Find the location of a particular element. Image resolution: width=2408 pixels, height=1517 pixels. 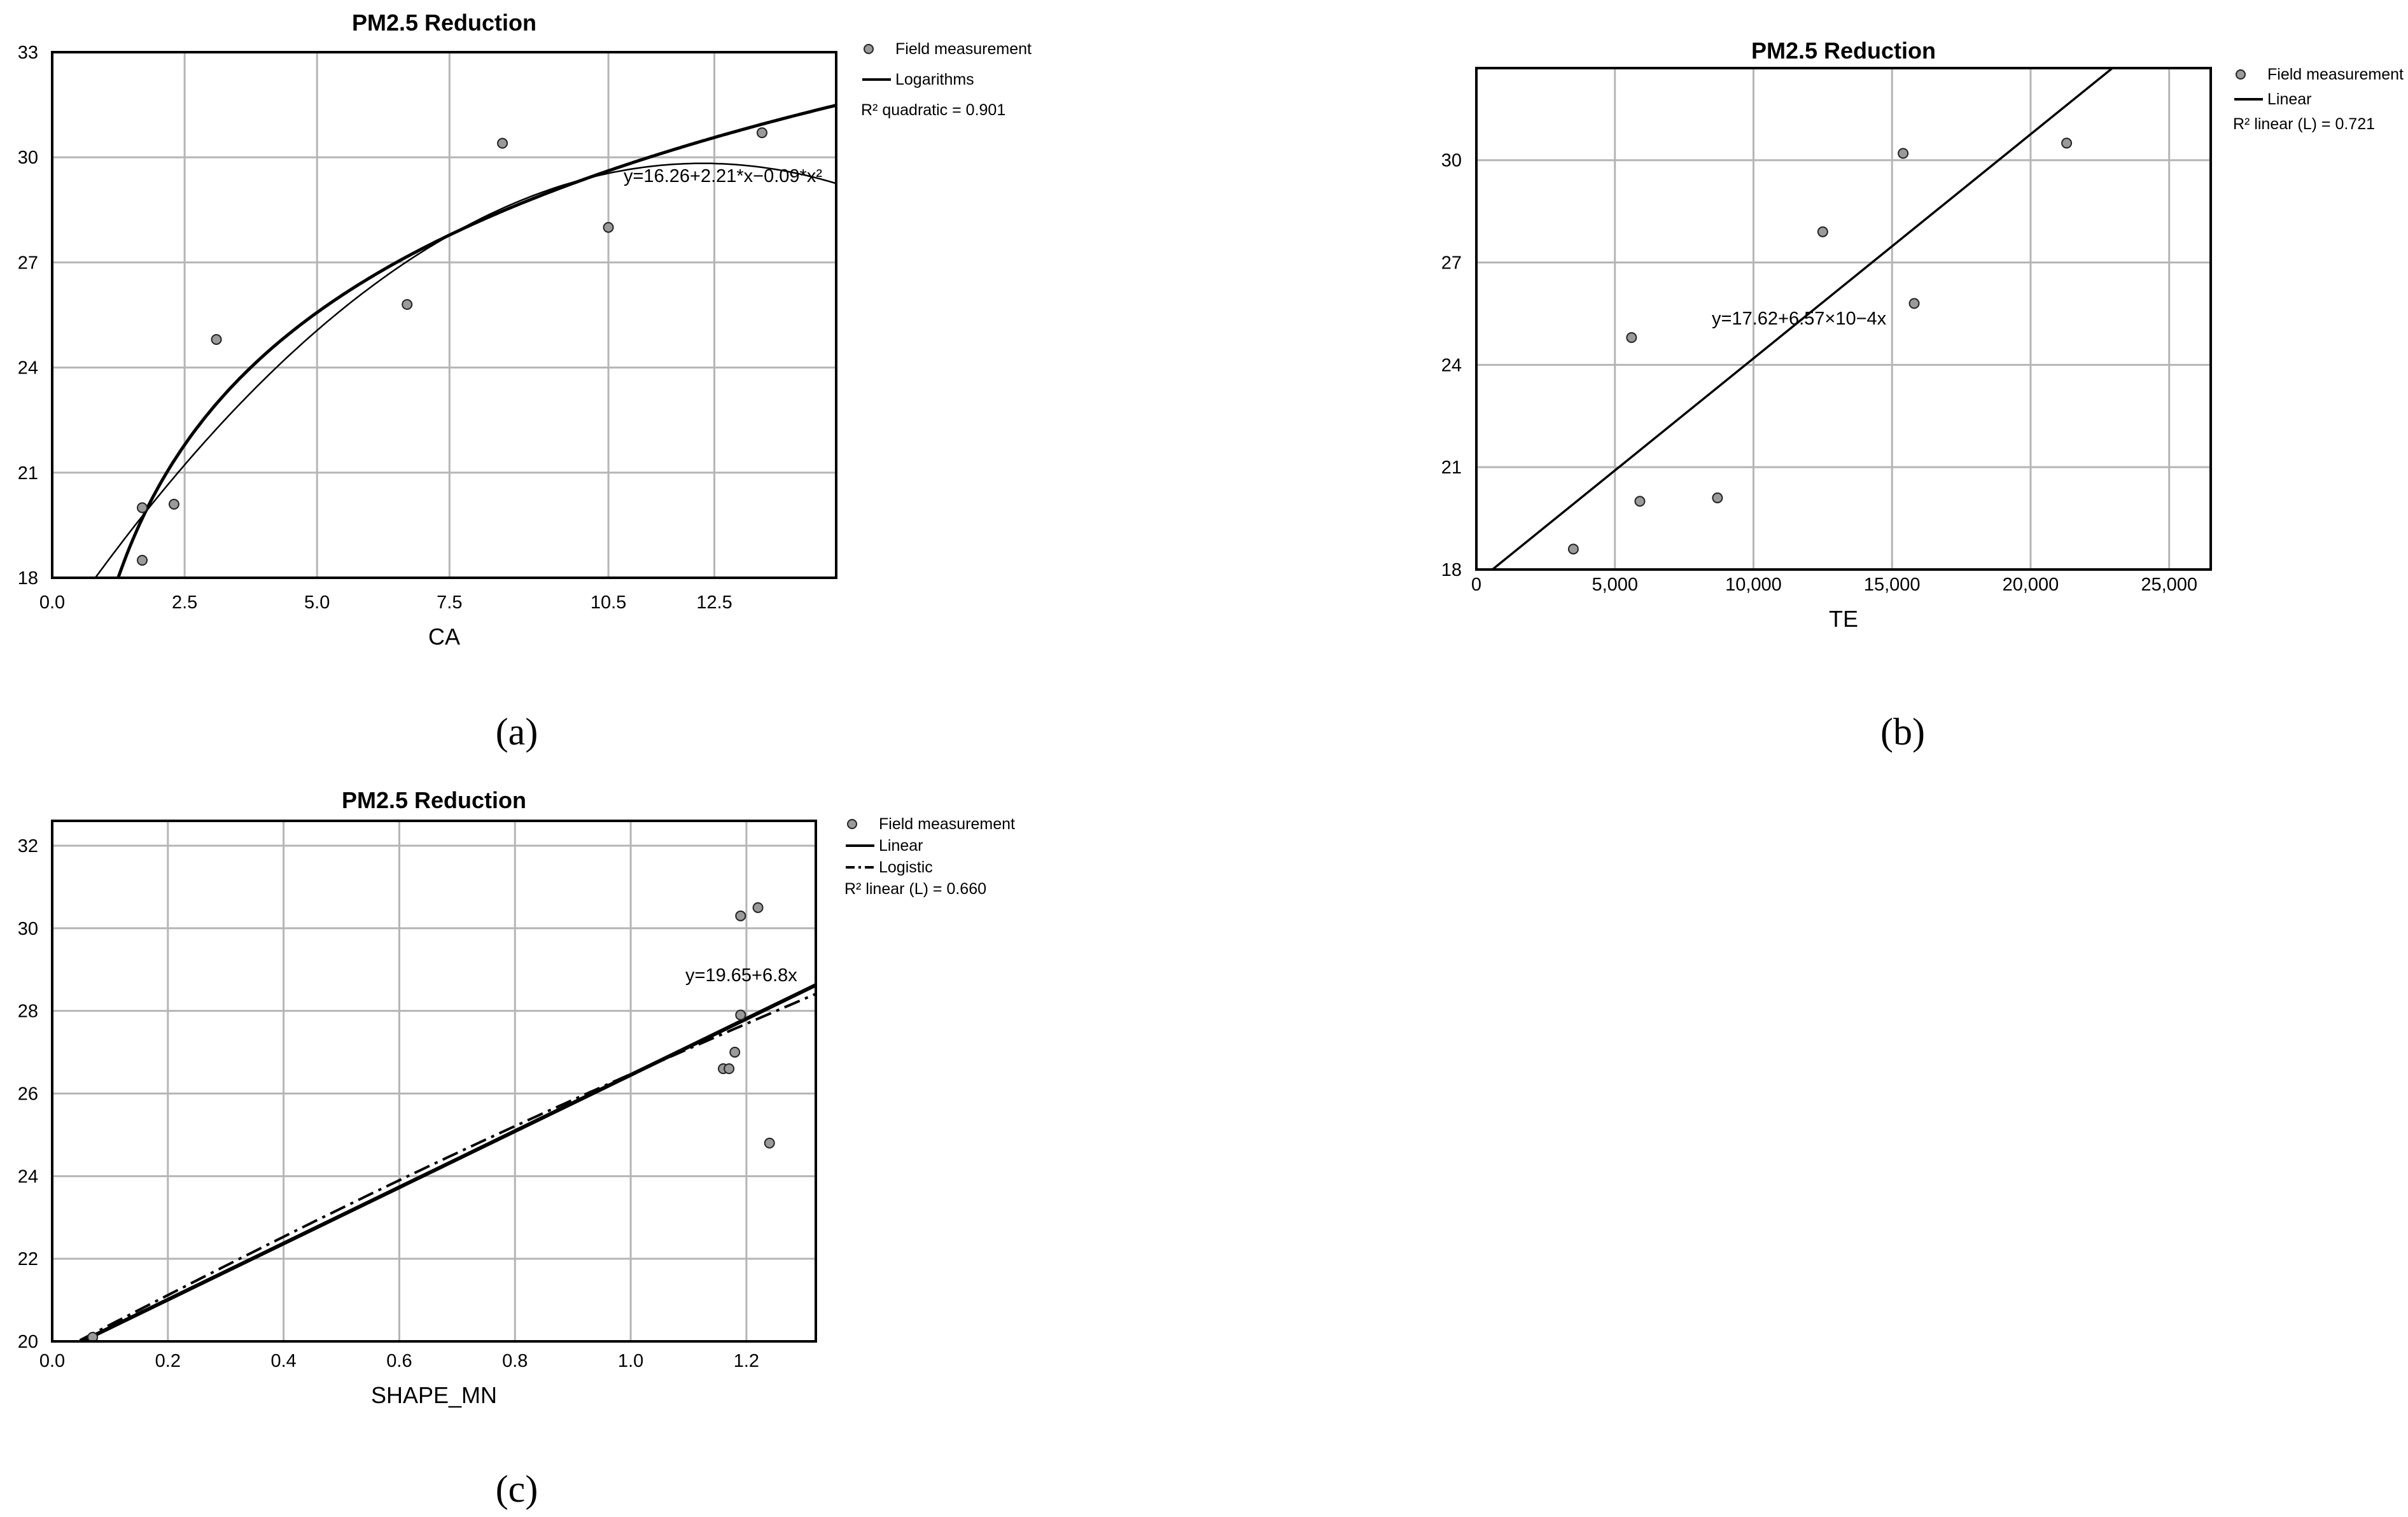

x-tick-label: 5,000 is located at coordinates (1615, 585).